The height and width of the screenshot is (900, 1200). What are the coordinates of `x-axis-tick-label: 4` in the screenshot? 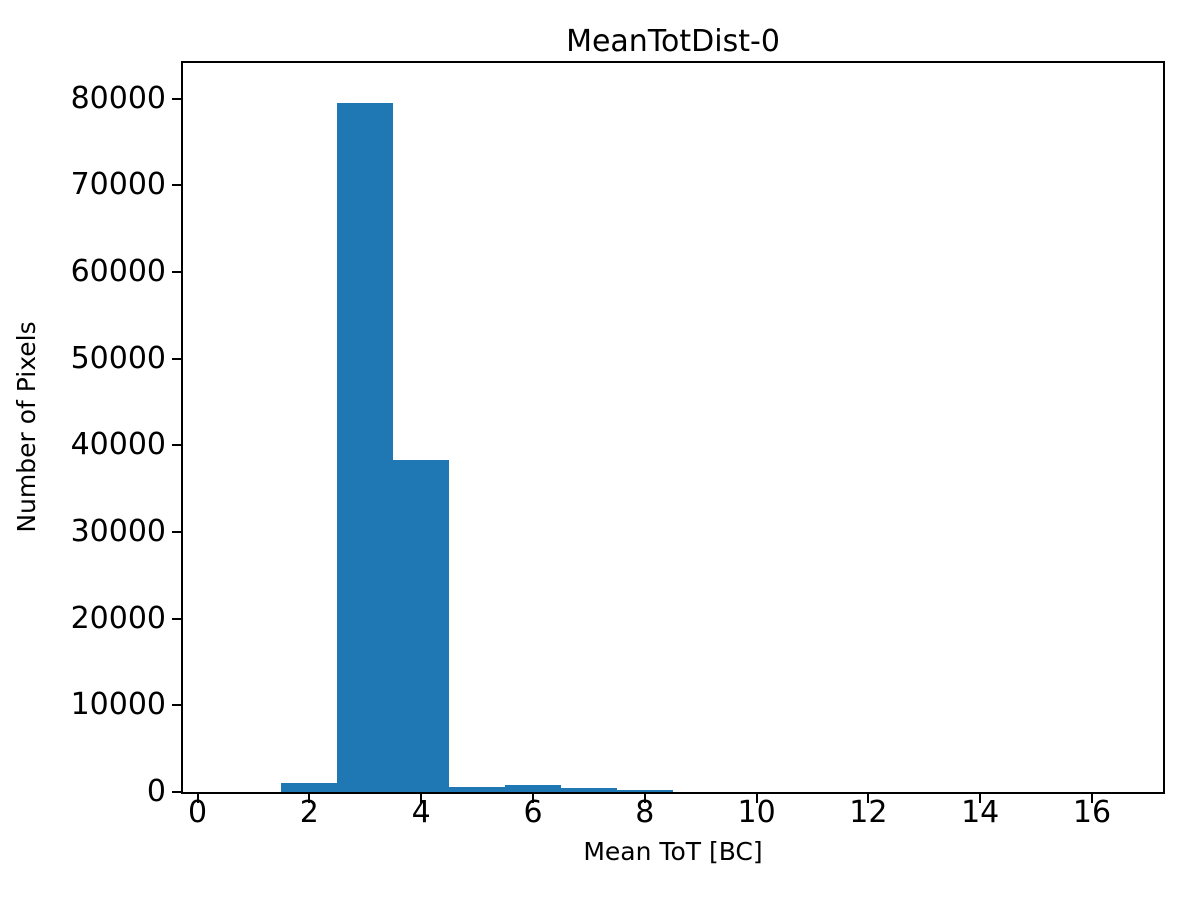 It's located at (421, 812).